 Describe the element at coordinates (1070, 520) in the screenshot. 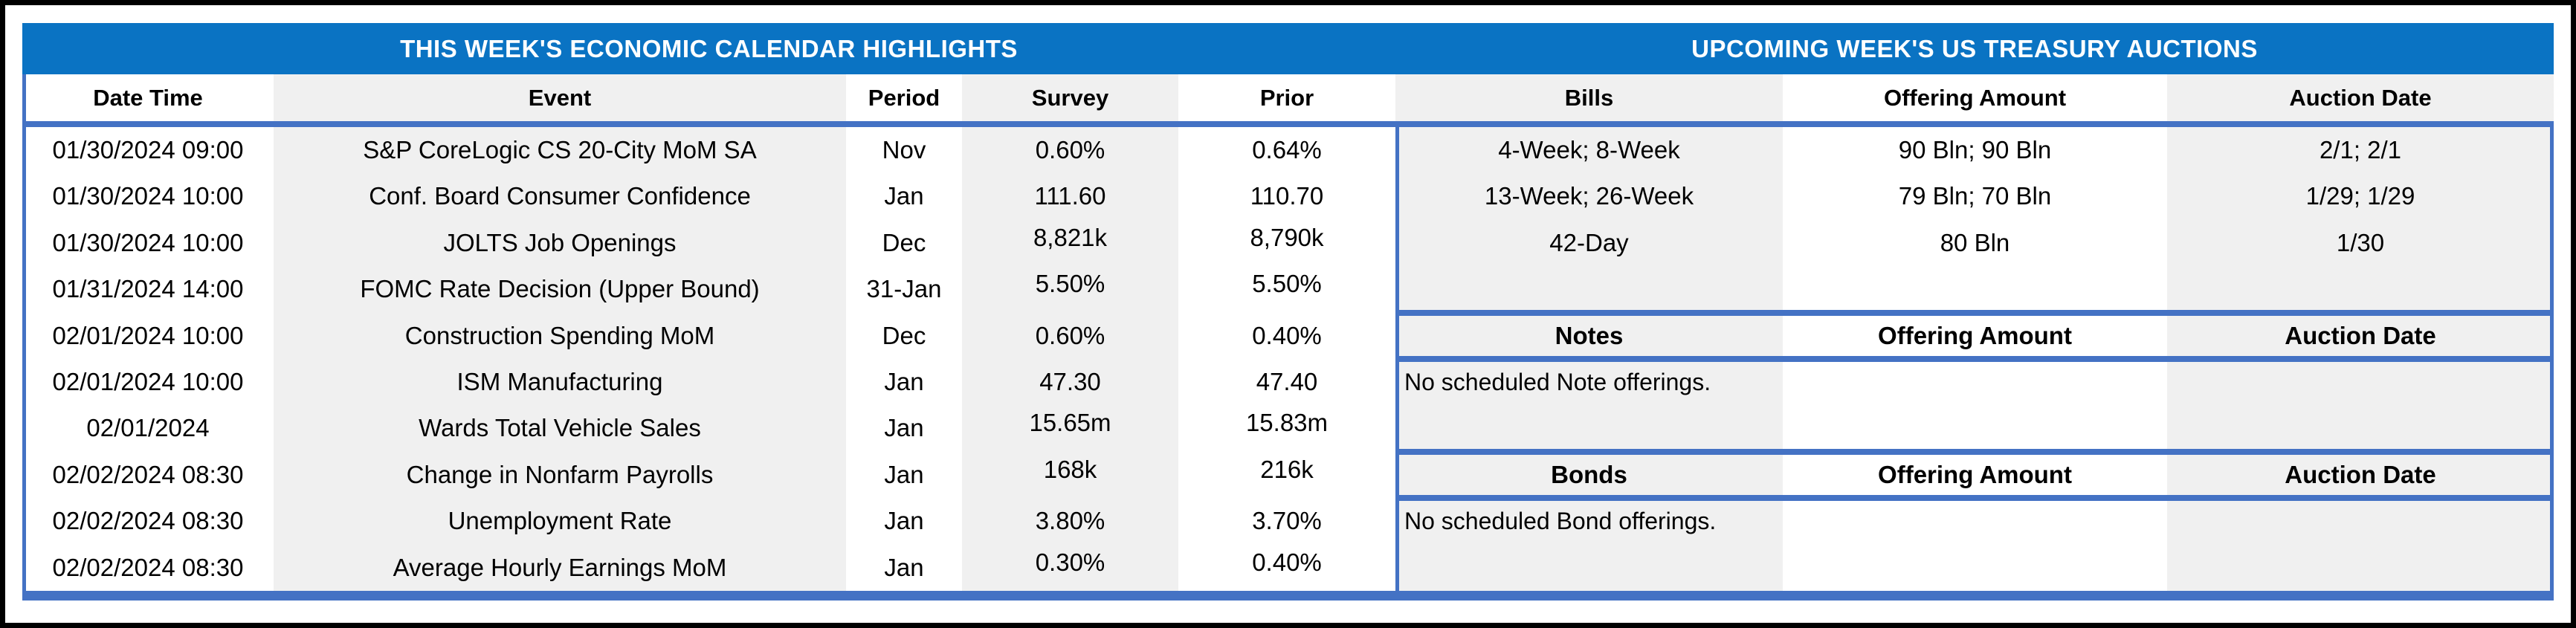

I see `cell-survey: 3.80%` at that location.